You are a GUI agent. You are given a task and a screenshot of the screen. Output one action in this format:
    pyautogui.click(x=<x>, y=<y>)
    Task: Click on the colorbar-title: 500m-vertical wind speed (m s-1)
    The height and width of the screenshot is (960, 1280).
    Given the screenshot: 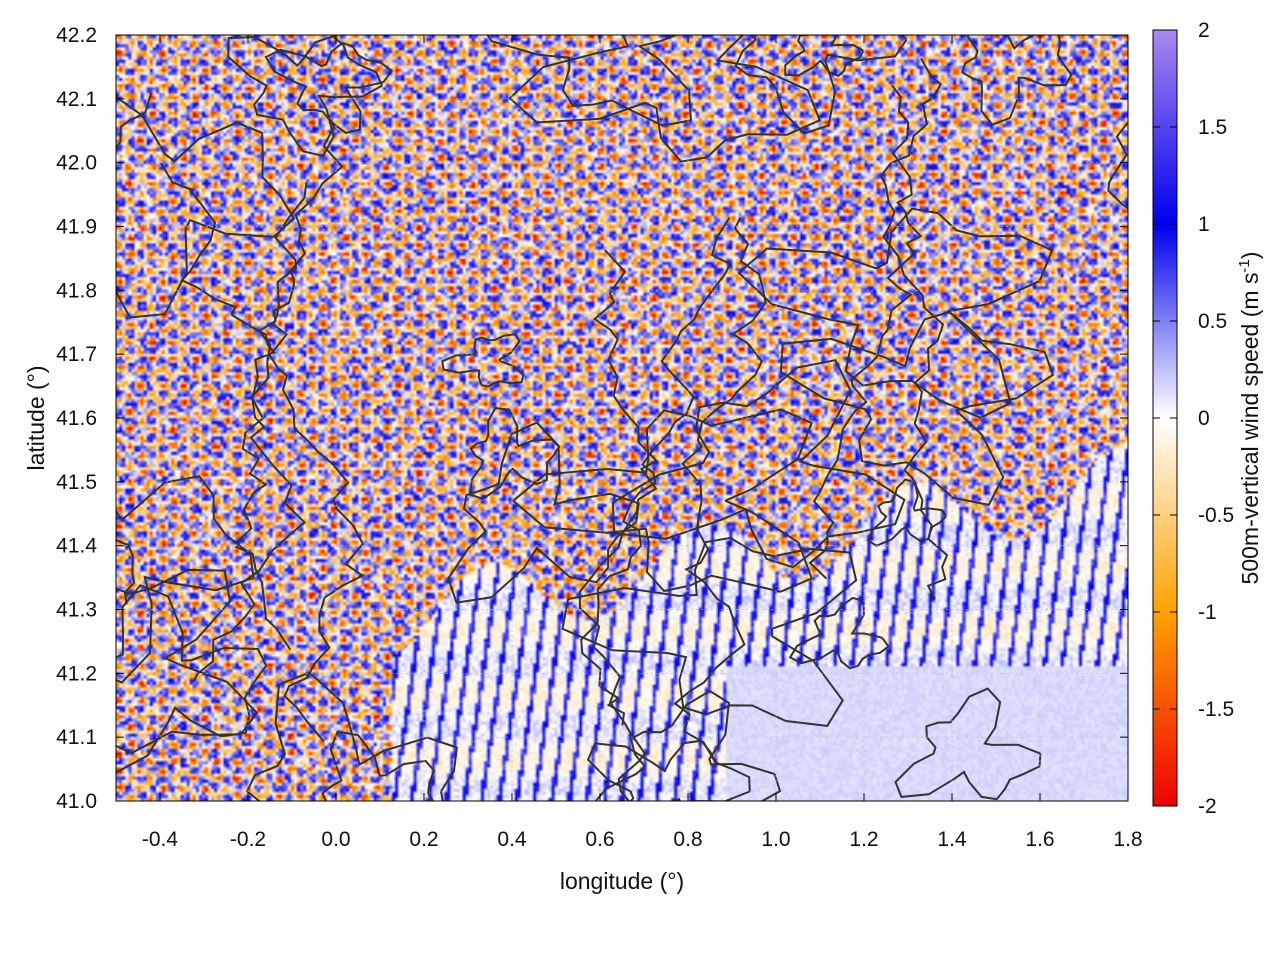 What is the action you would take?
    pyautogui.click(x=1249, y=418)
    